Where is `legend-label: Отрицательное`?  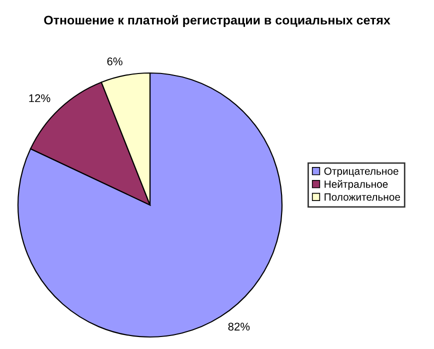 legend-label: Отрицательное is located at coordinates (361, 172).